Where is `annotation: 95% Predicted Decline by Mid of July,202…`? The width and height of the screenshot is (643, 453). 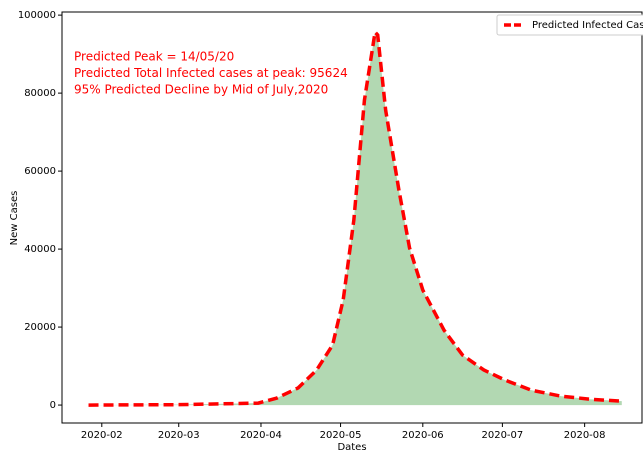 annotation: 95% Predicted Decline by Mid of July,202… is located at coordinates (201, 90).